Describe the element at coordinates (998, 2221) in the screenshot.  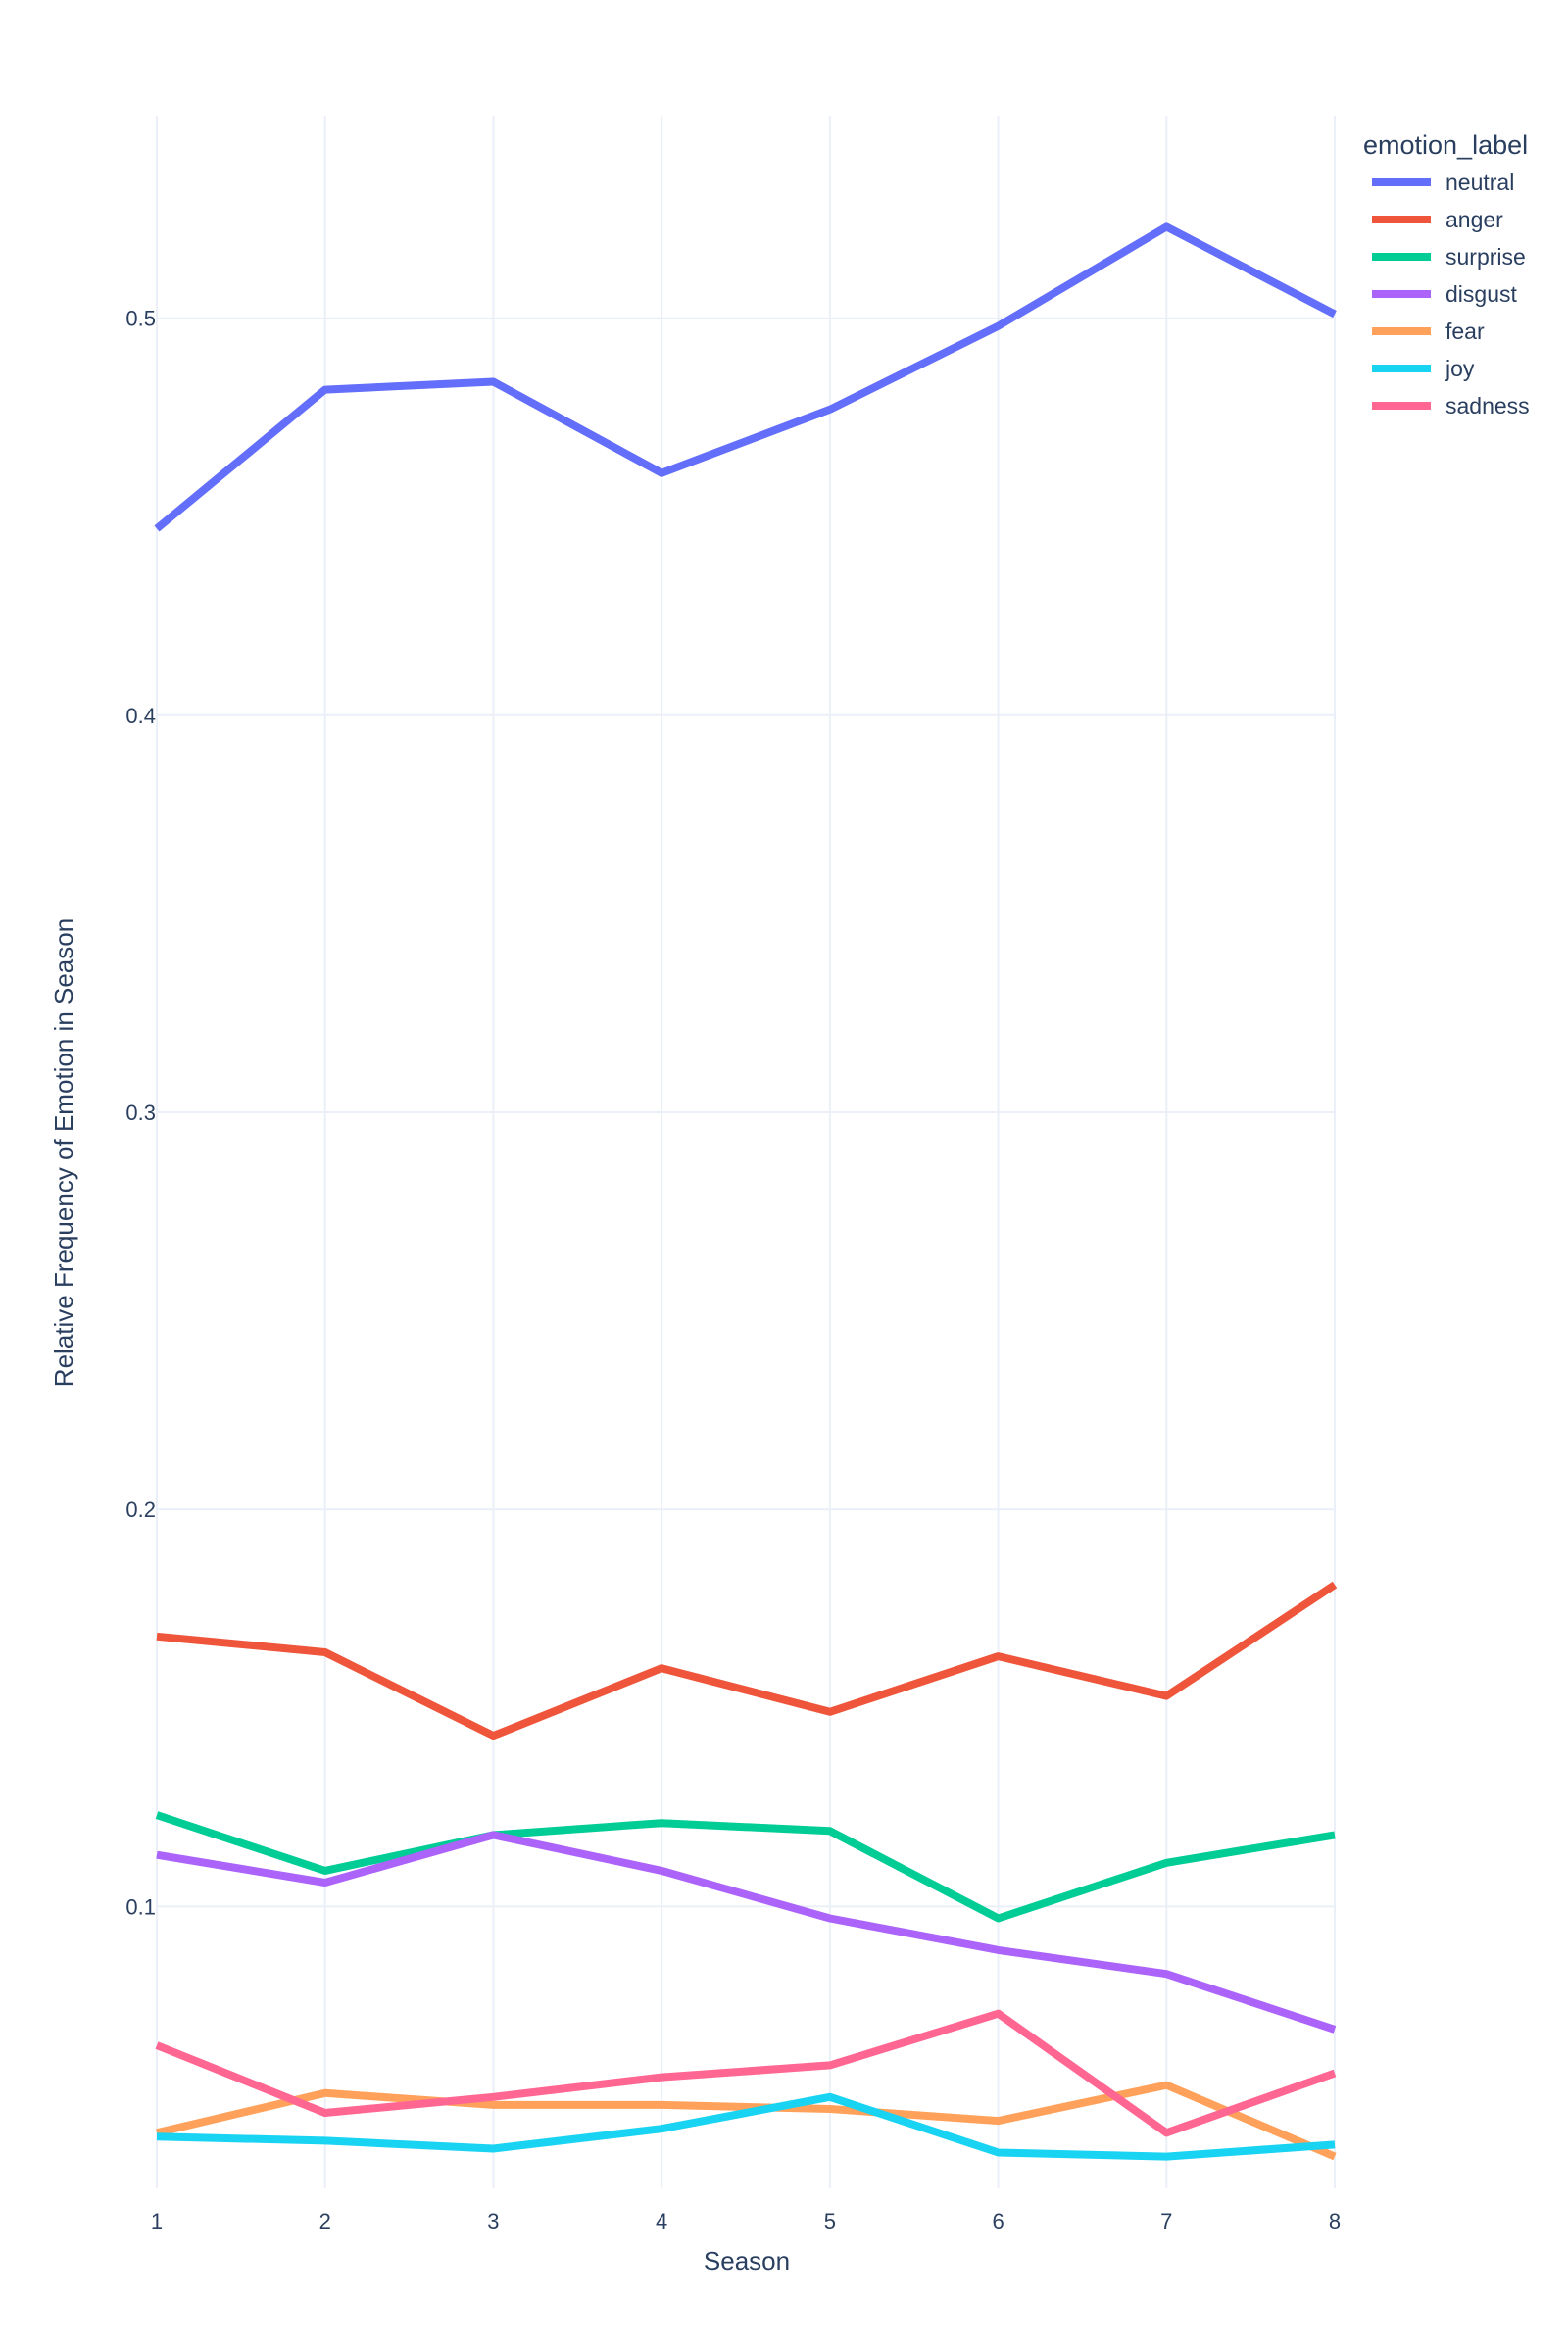
I see `x-tick-label: 6` at that location.